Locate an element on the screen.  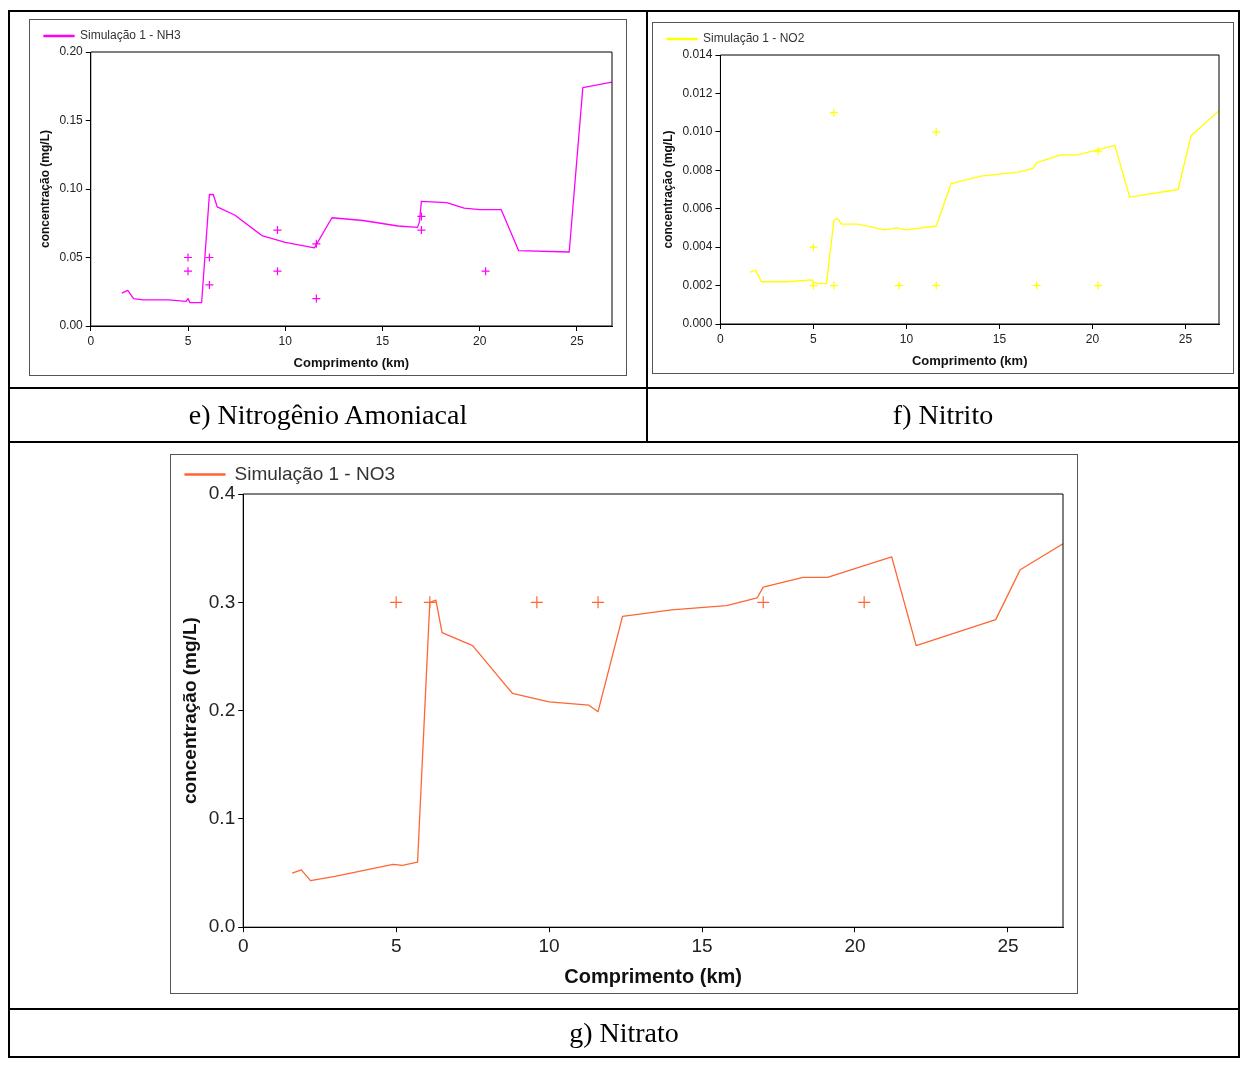
y-tick-label: 0.4 is located at coordinates (222, 492).